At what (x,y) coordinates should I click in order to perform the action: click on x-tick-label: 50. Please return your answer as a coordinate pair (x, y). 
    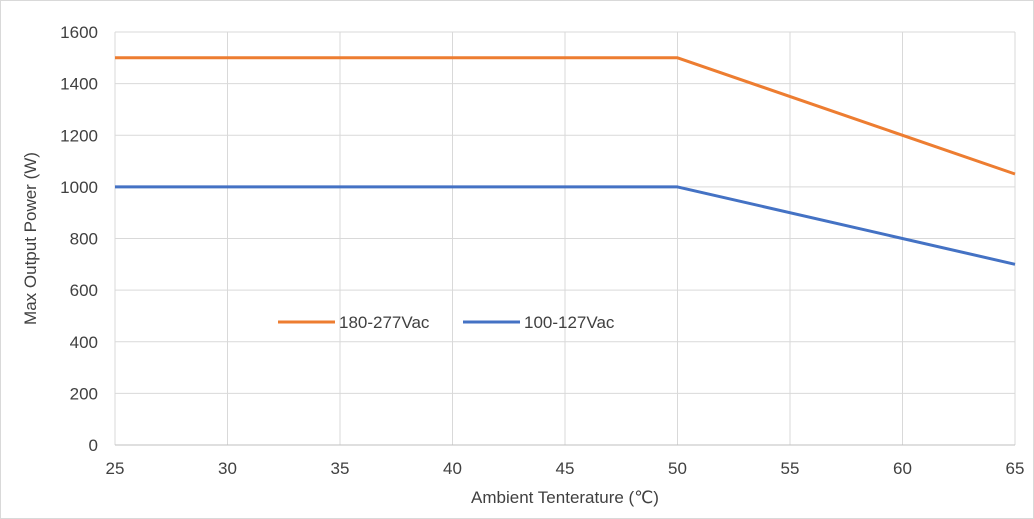
    Looking at the image, I should click on (677, 468).